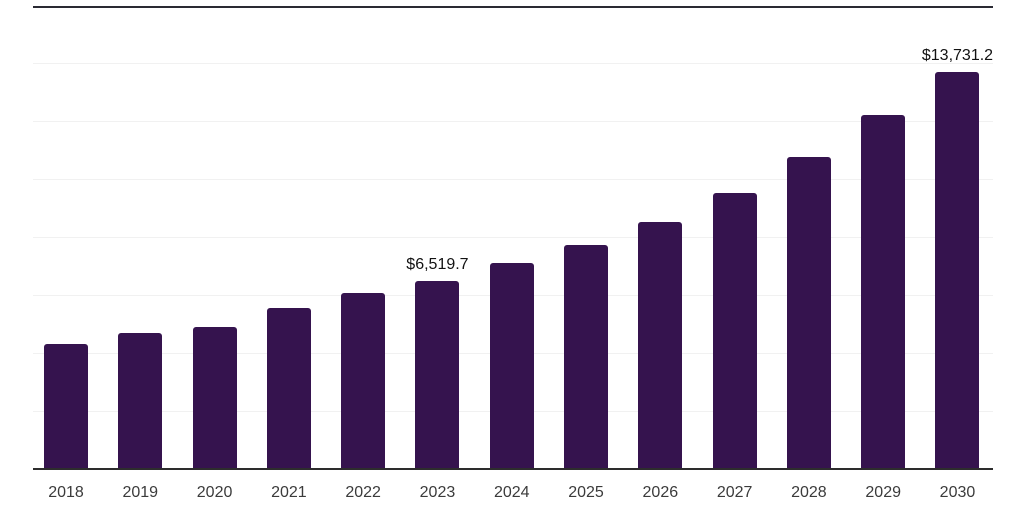 The image size is (1024, 512). Describe the element at coordinates (957, 55) in the screenshot. I see `value-label-2030: $13,731.2` at that location.